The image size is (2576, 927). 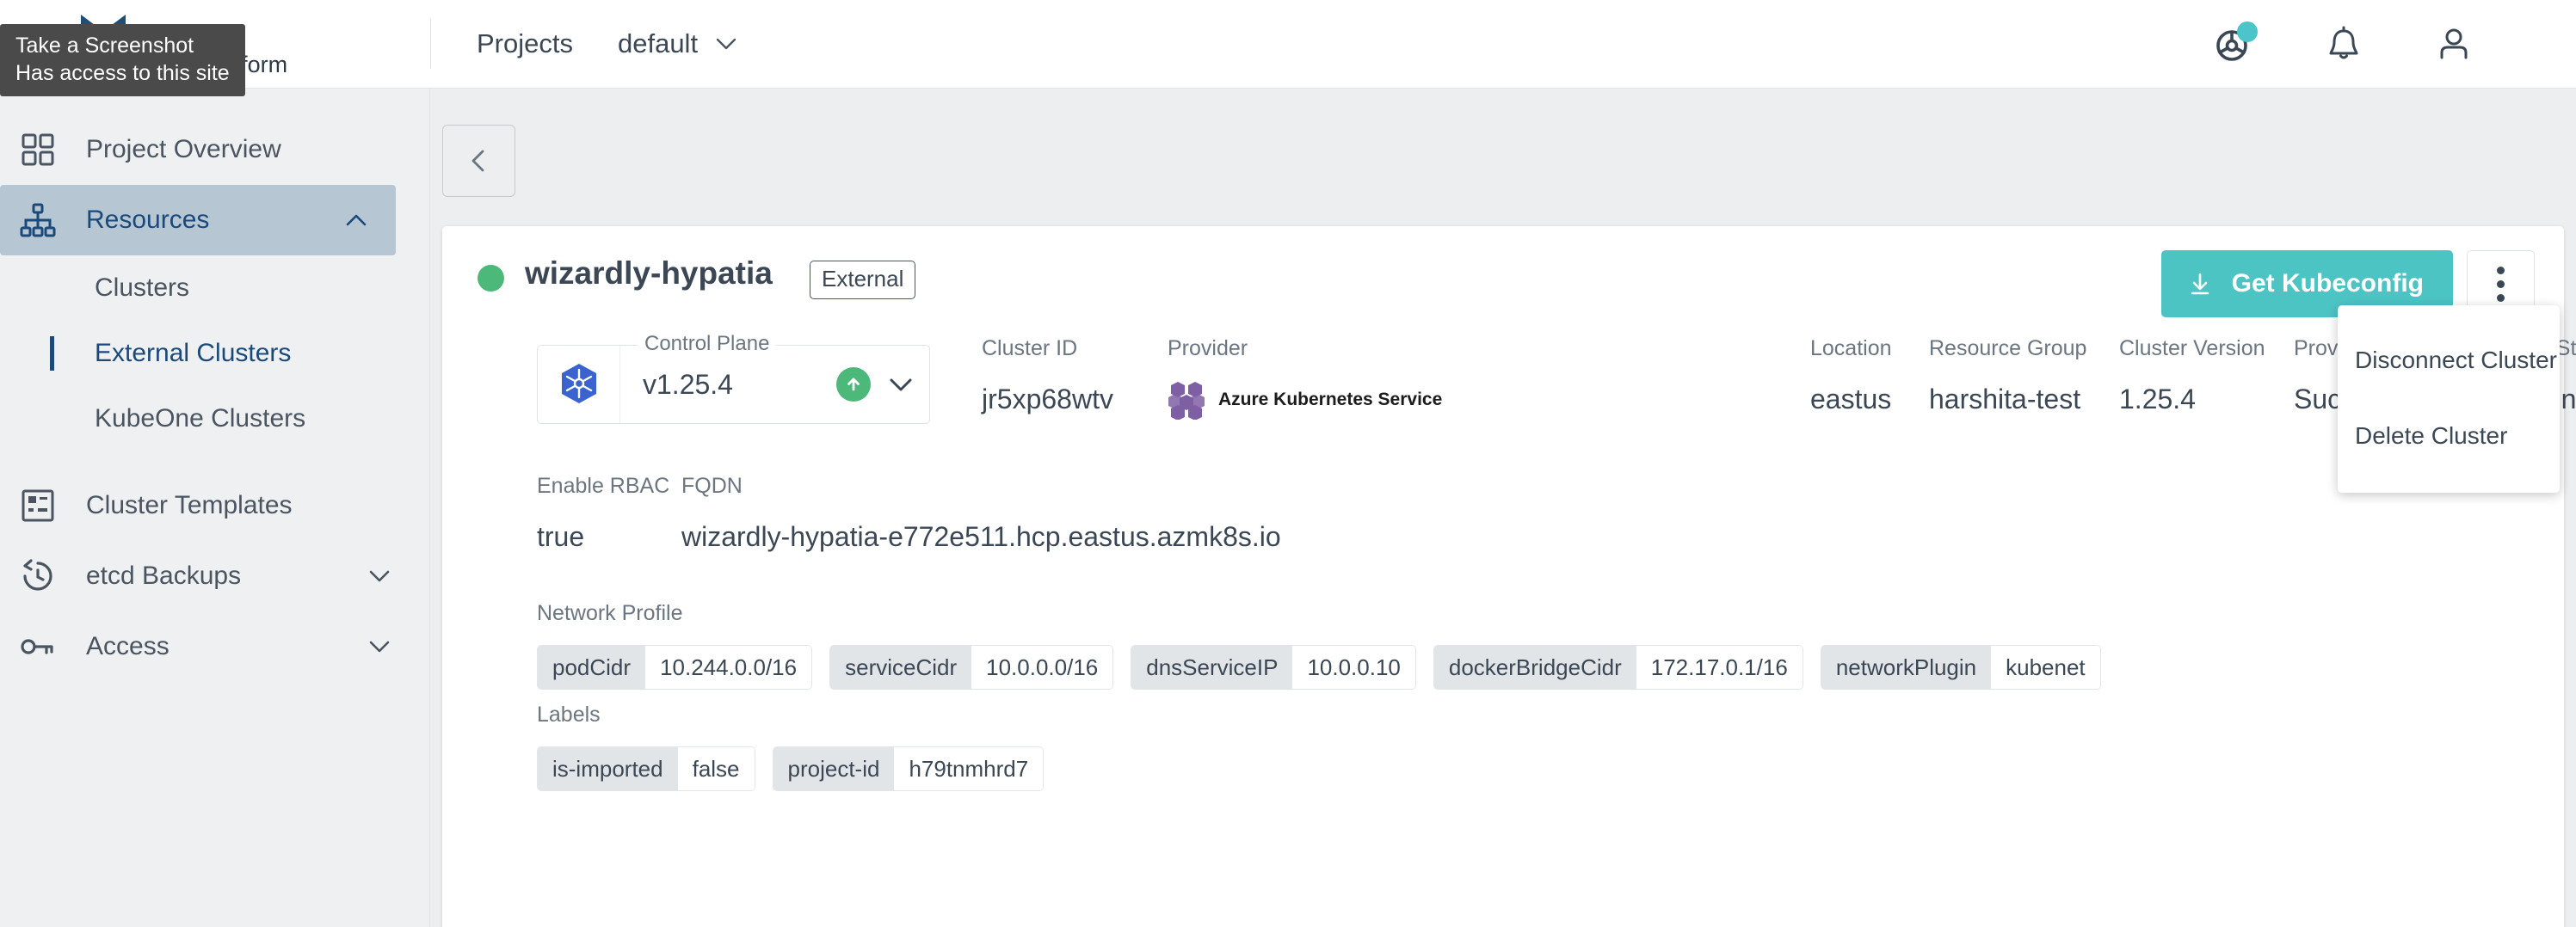 What do you see at coordinates (2328, 283) in the screenshot?
I see `get-kubeconfig-label: Get Kubeconfig` at bounding box center [2328, 283].